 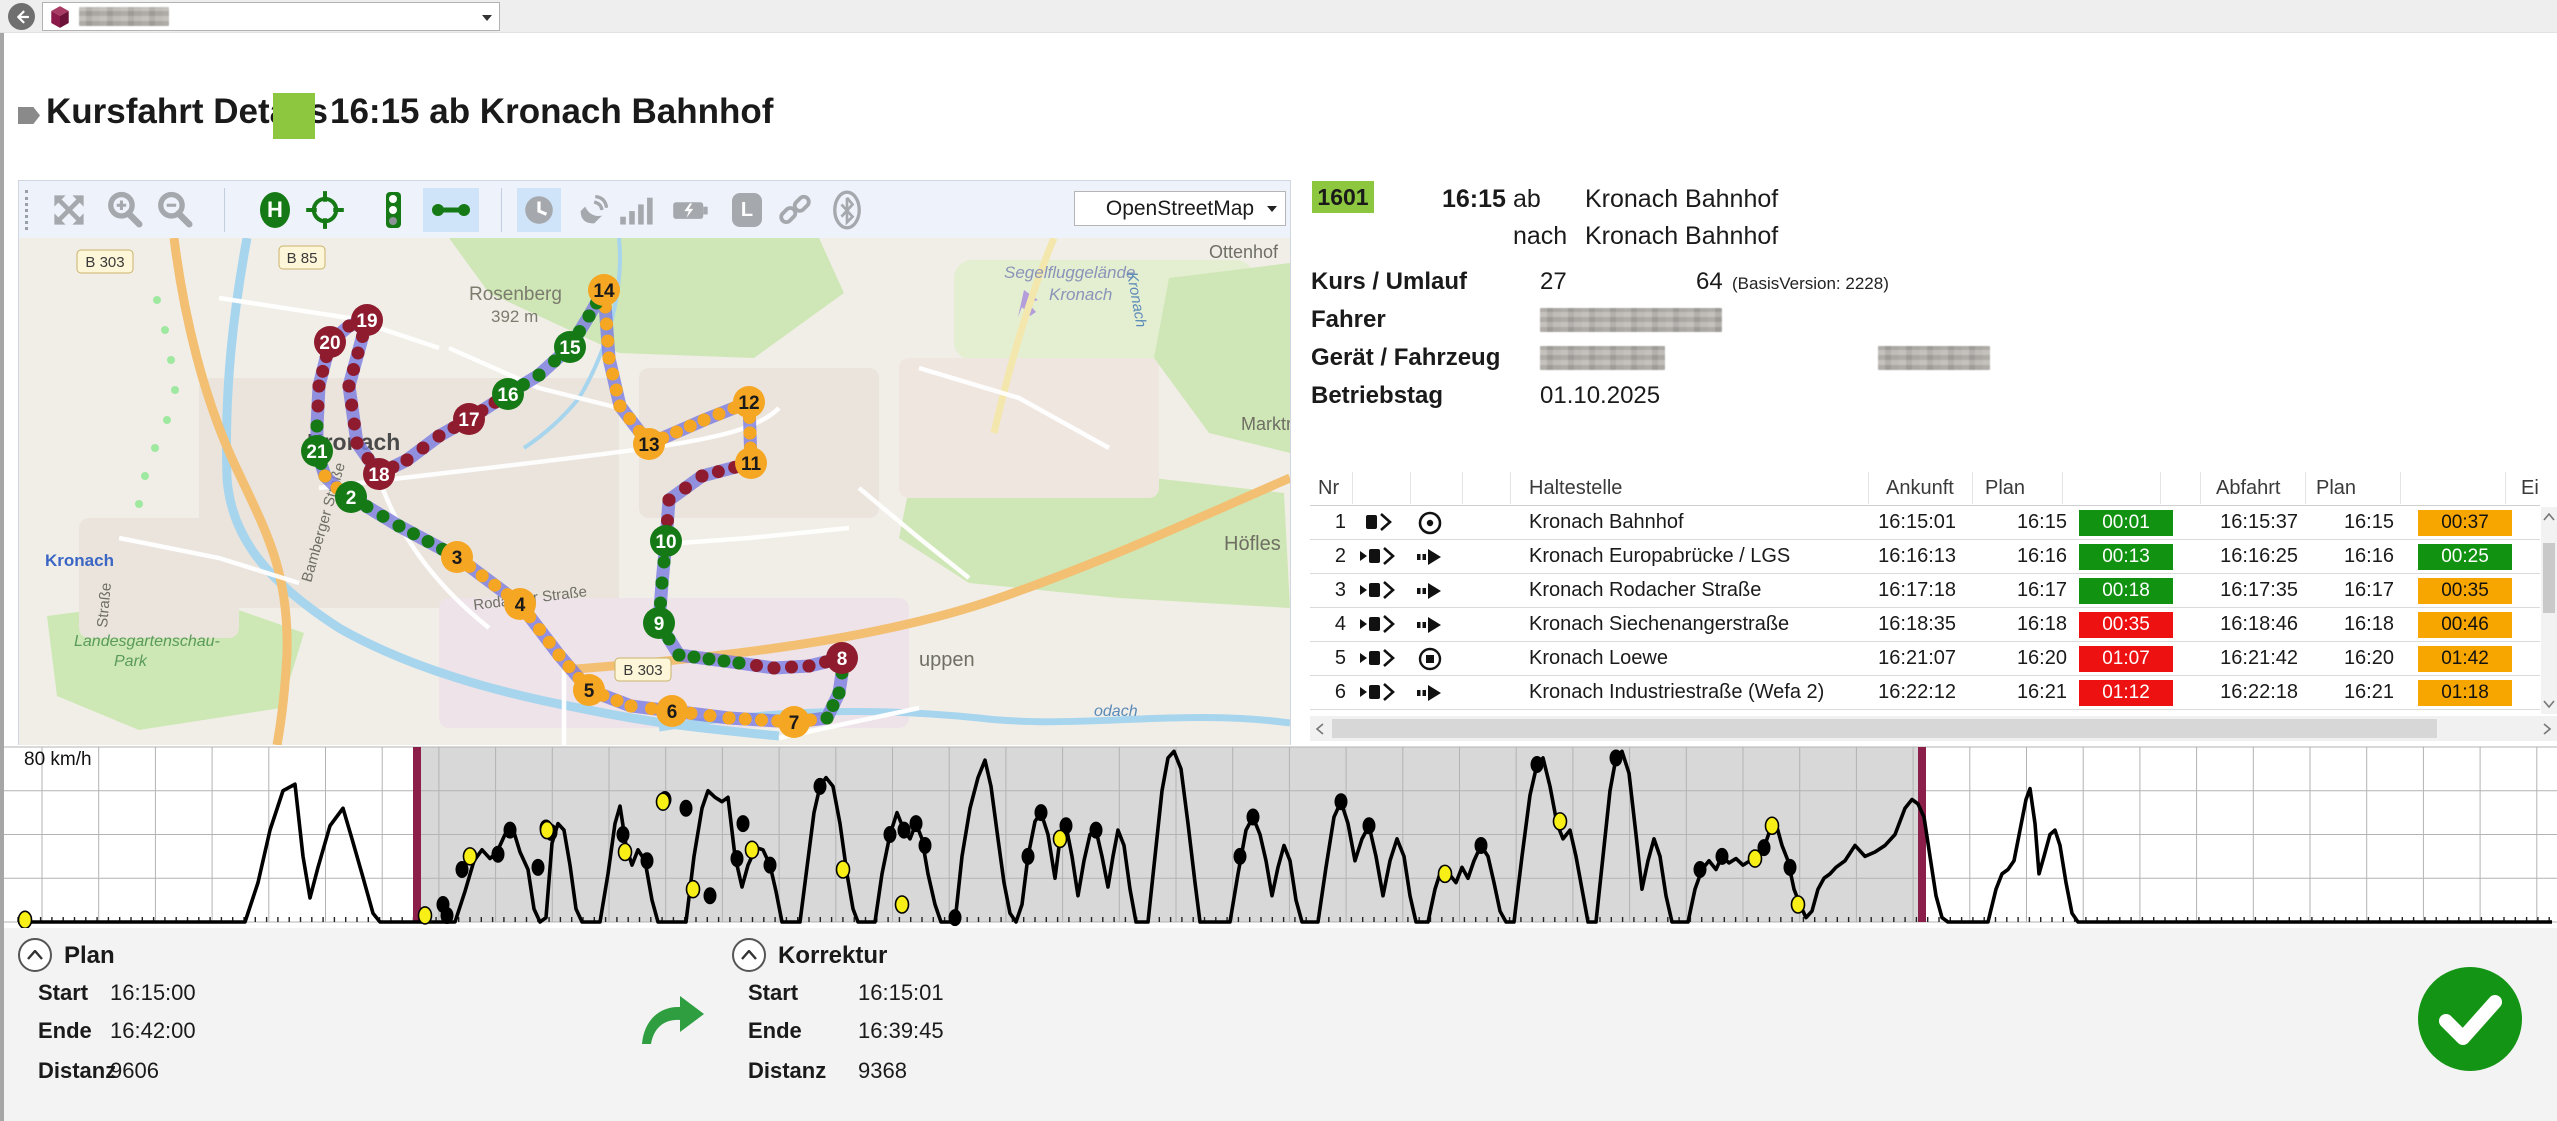 What do you see at coordinates (642, 670) in the screenshot?
I see `b303-shield-label2: B 303` at bounding box center [642, 670].